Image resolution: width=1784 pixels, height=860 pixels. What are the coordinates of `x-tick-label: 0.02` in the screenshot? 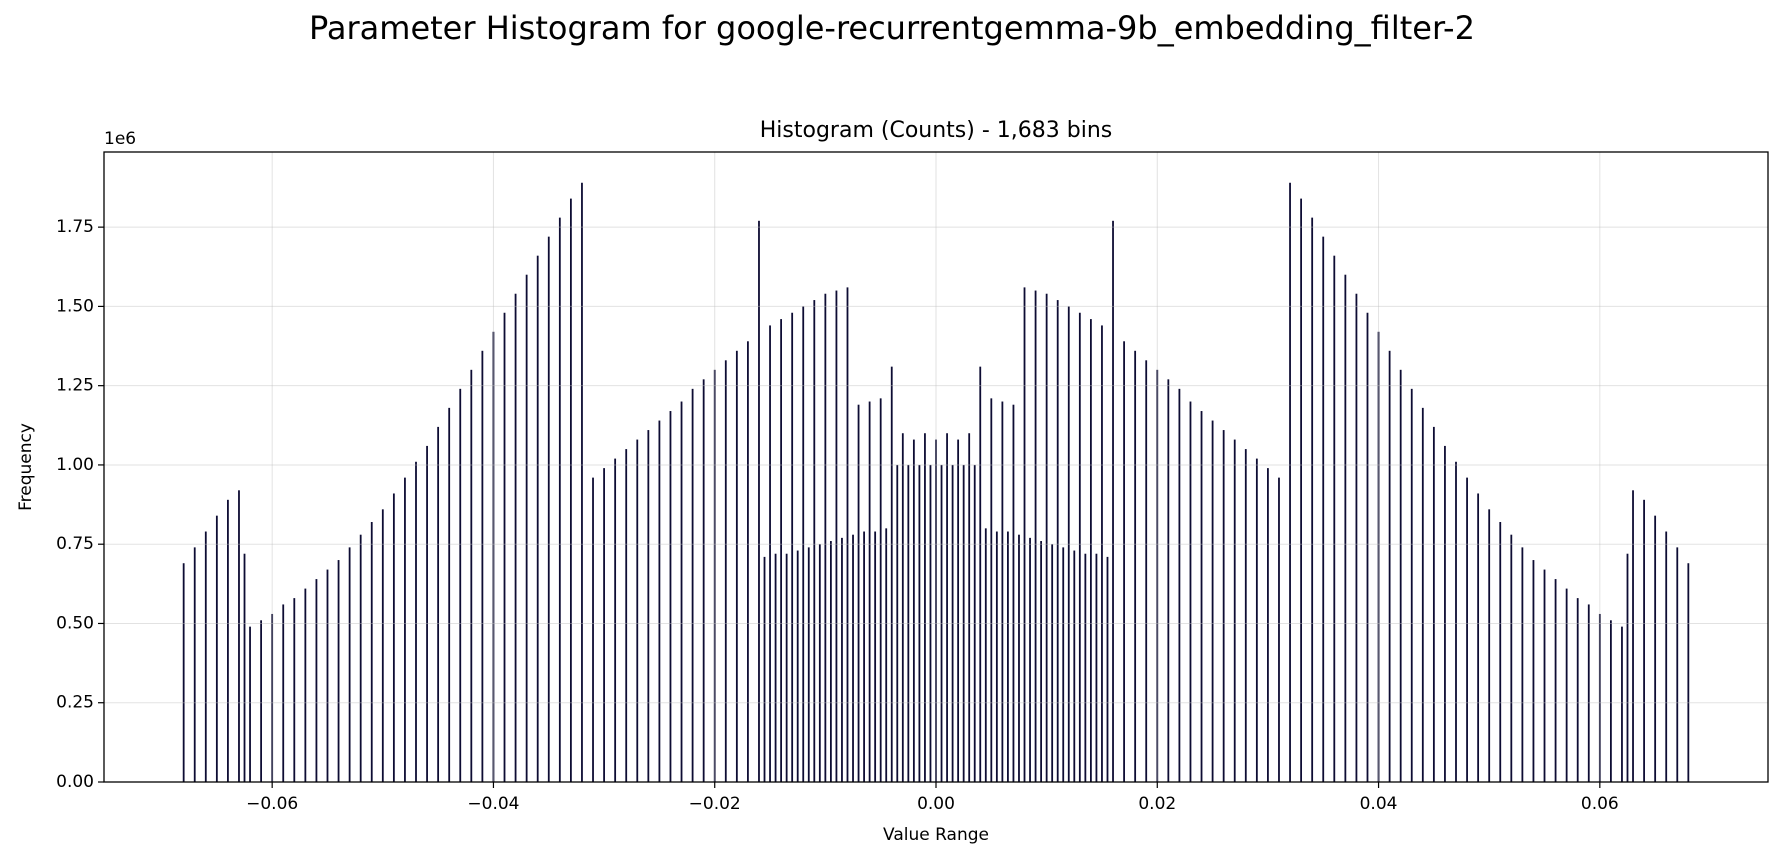 It's located at (1157, 804).